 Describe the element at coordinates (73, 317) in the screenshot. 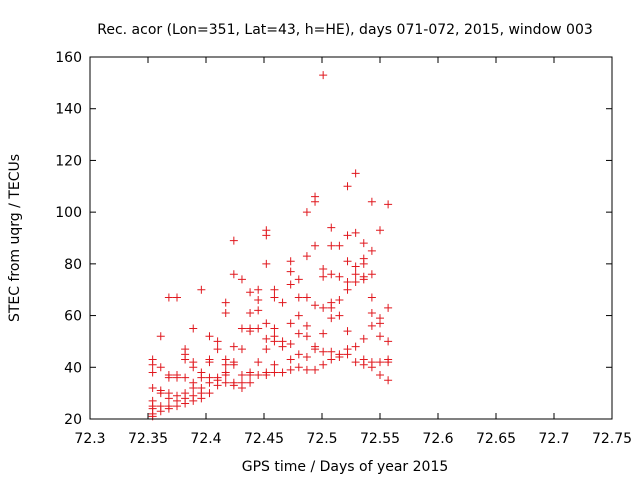

I see `y-tick-label: 60` at that location.